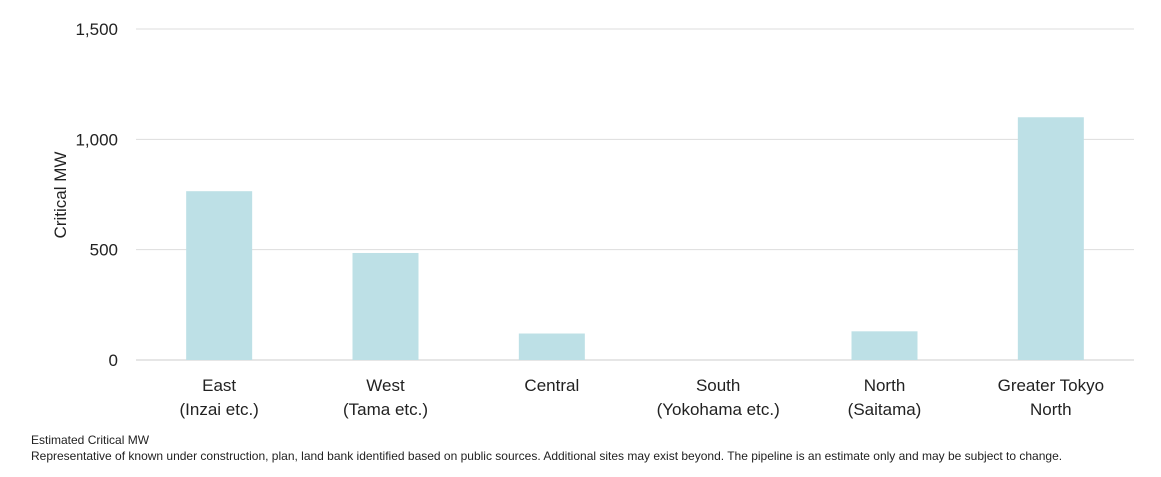 The width and height of the screenshot is (1161, 477). I want to click on x-category-label: East (Inzai etc.), so click(218, 397).